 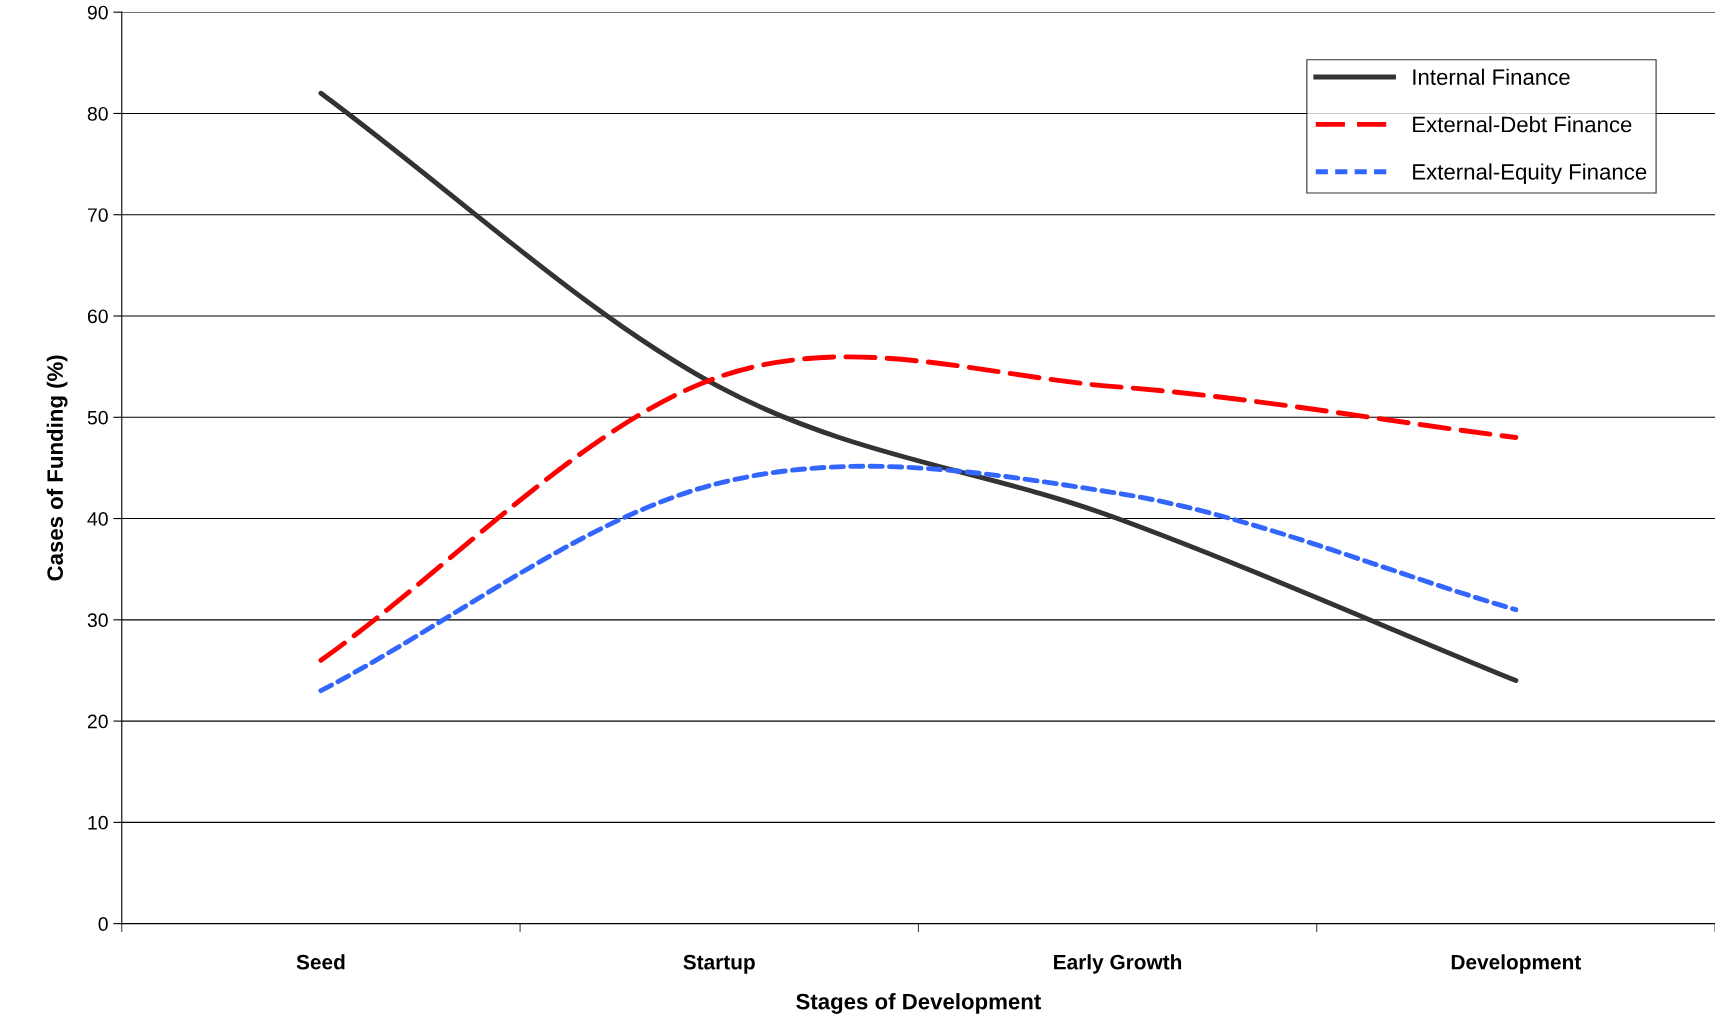 What do you see at coordinates (1530, 174) in the screenshot?
I see `legend-label: External-Equity Finance` at bounding box center [1530, 174].